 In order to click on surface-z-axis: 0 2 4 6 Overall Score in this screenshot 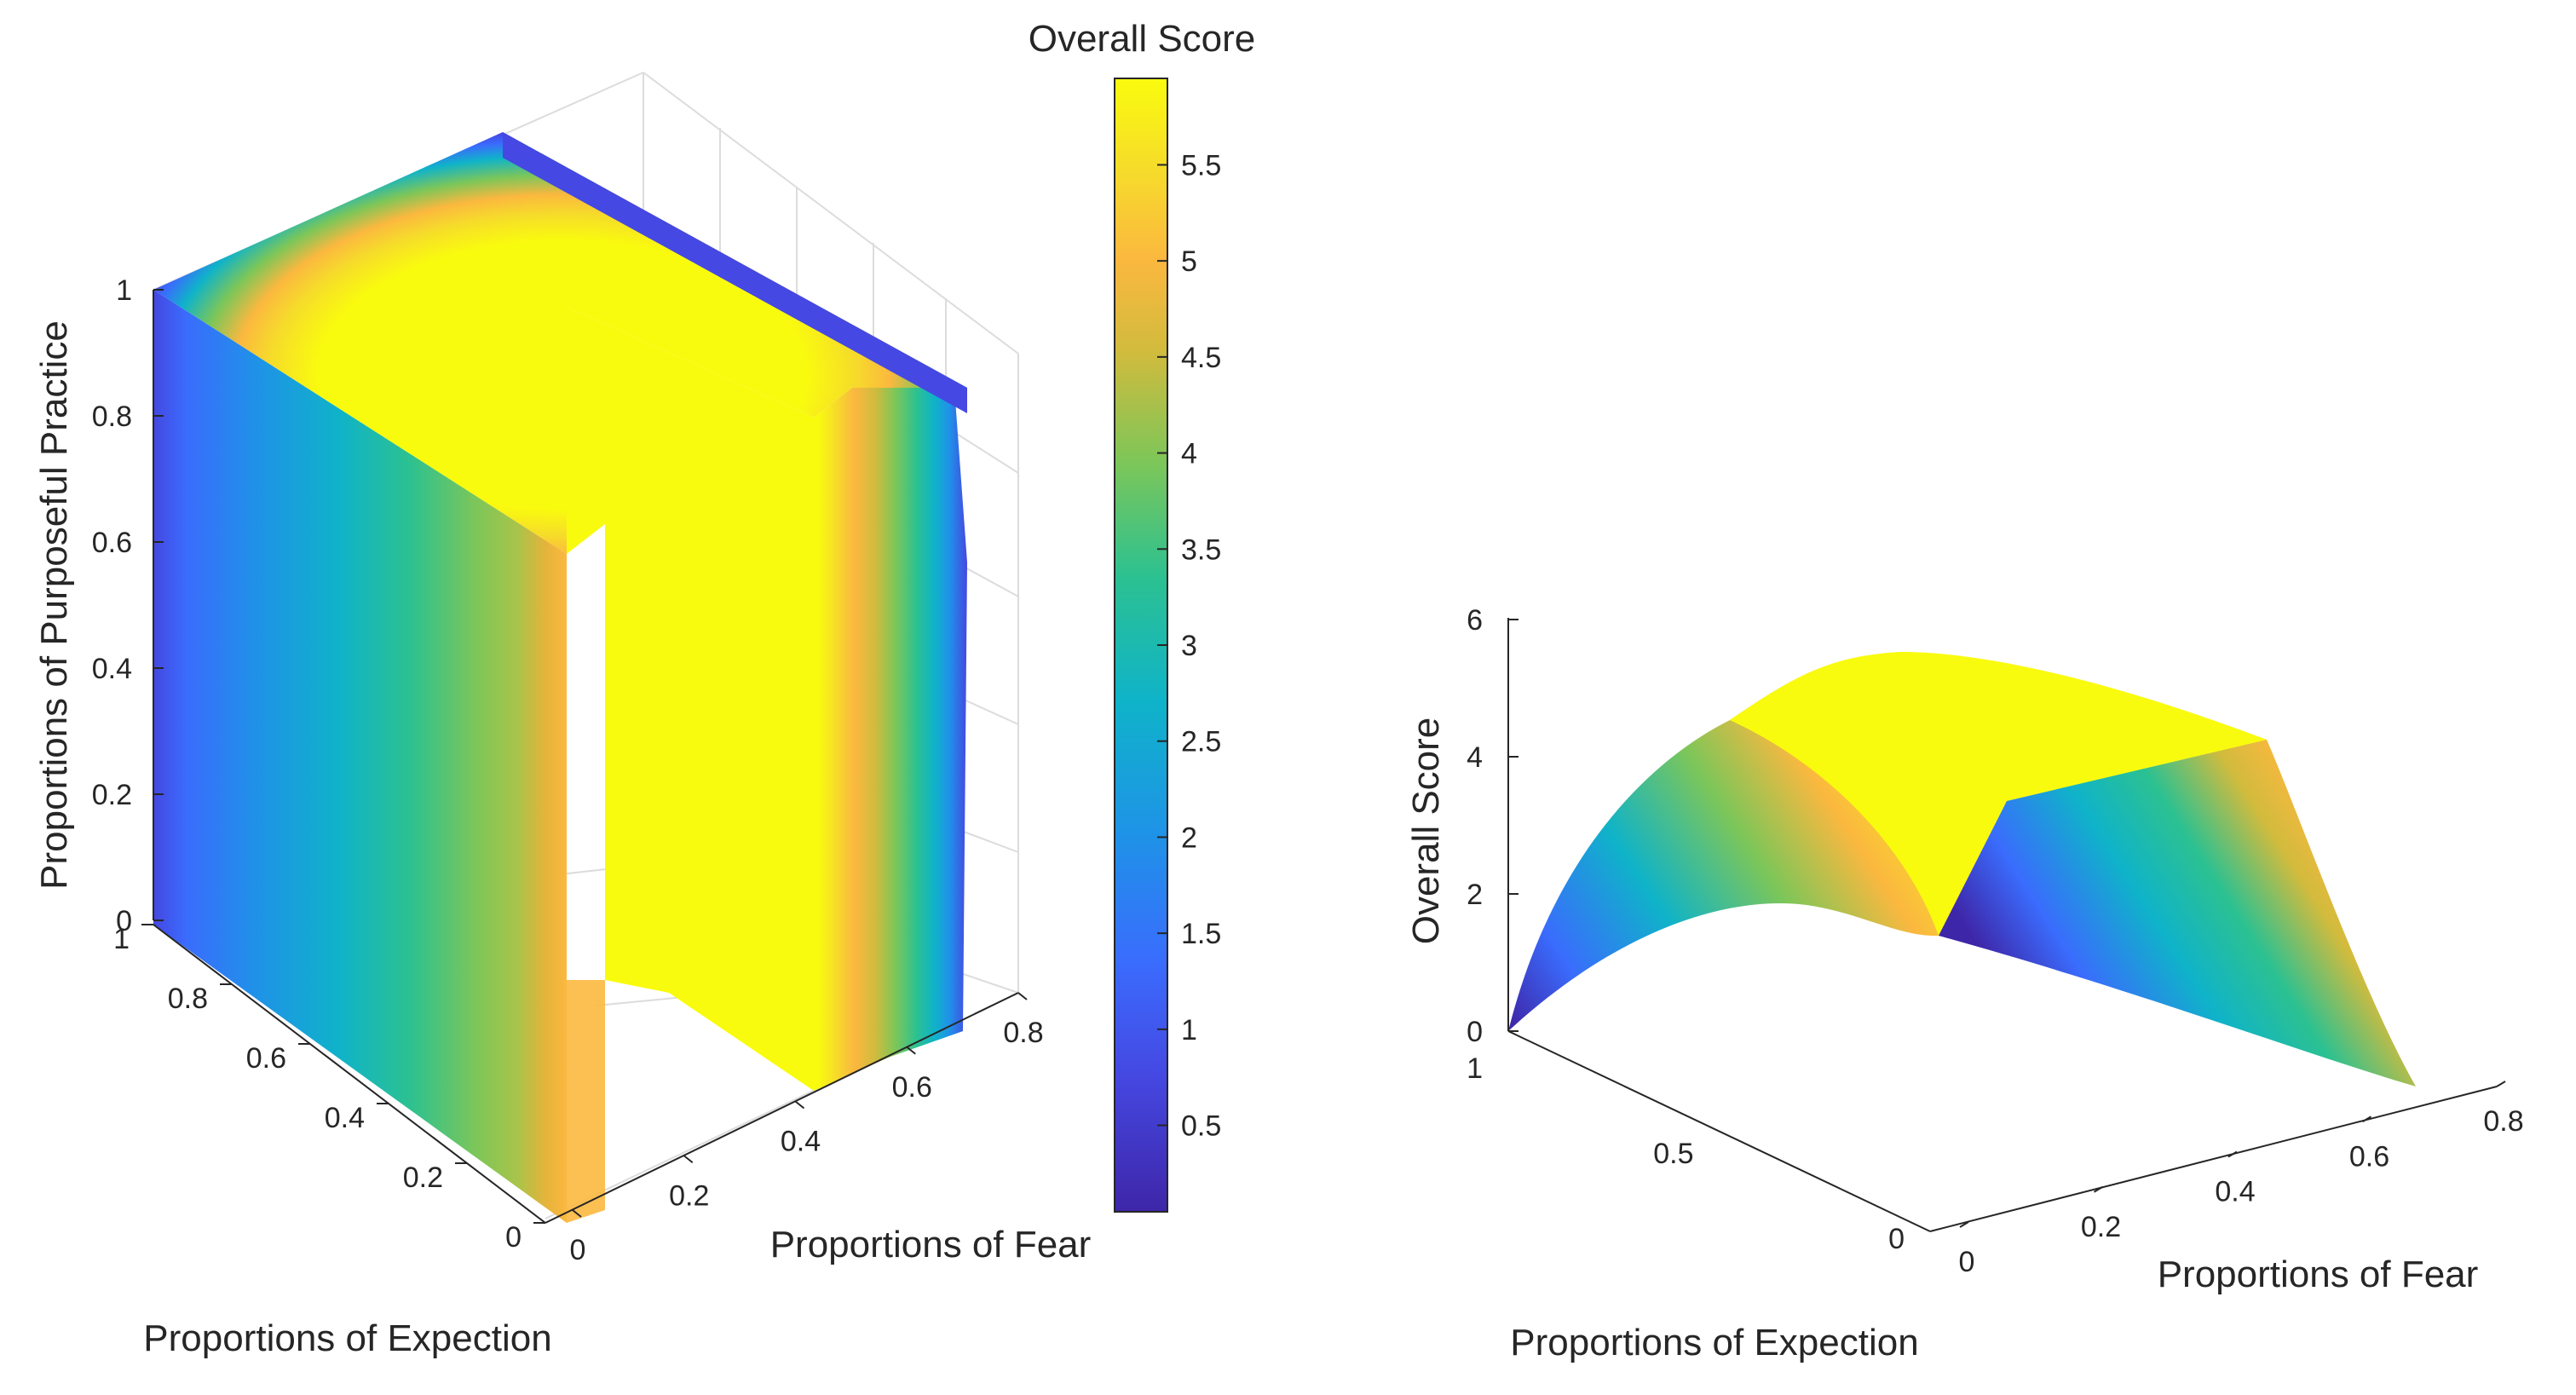, I will do `click(1462, 826)`.